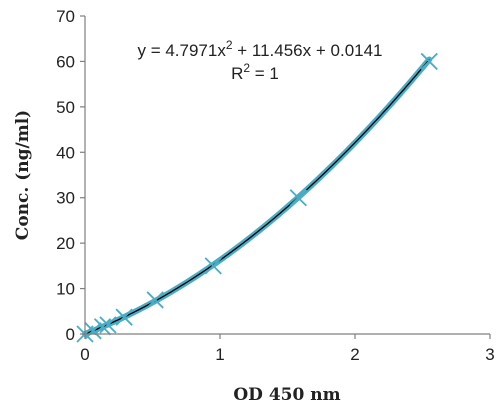 The image size is (500, 412). What do you see at coordinates (308, 50) in the screenshot?
I see `equation-suffix: + 11.456x + 0.0141` at bounding box center [308, 50].